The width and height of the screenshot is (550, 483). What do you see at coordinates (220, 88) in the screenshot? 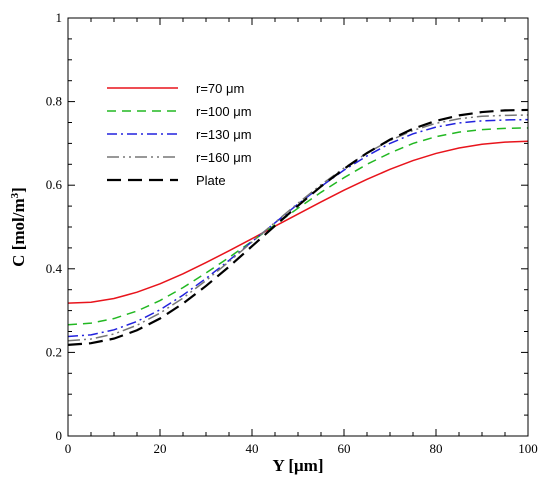
I see `legend-label-1: r=70 μm` at bounding box center [220, 88].